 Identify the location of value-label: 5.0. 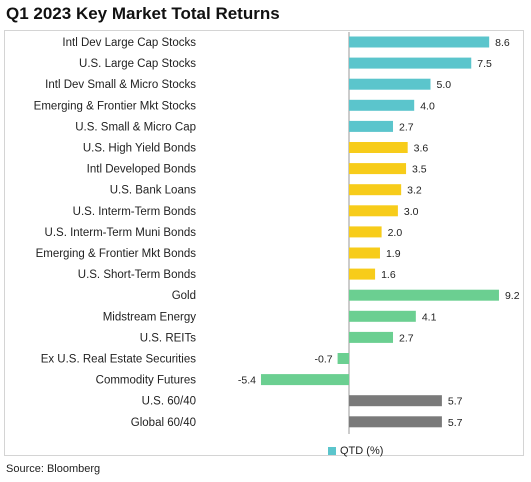
(444, 85).